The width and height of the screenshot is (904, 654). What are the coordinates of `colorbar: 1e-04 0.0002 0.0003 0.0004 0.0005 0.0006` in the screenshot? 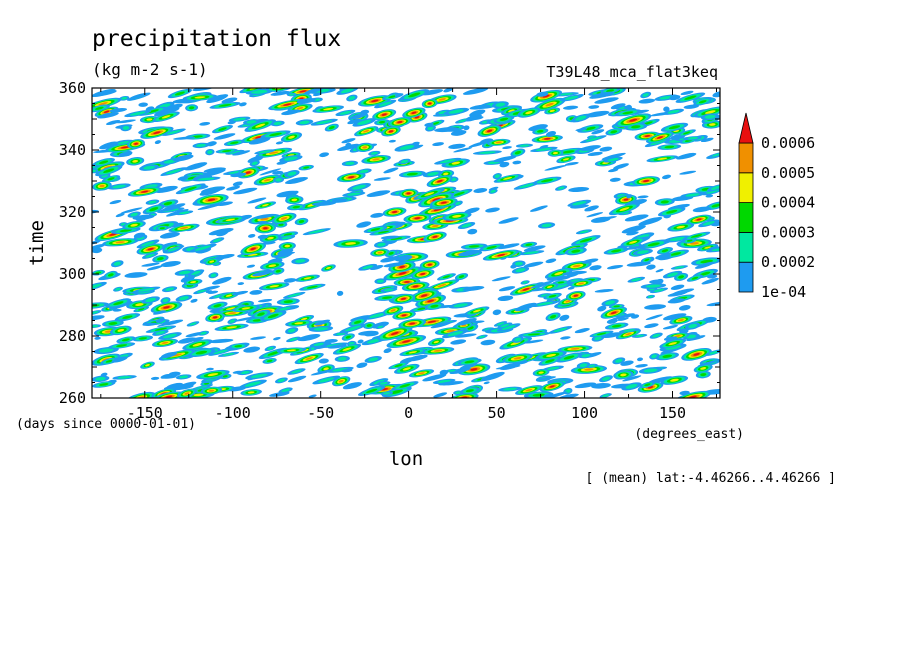 It's located at (776, 206).